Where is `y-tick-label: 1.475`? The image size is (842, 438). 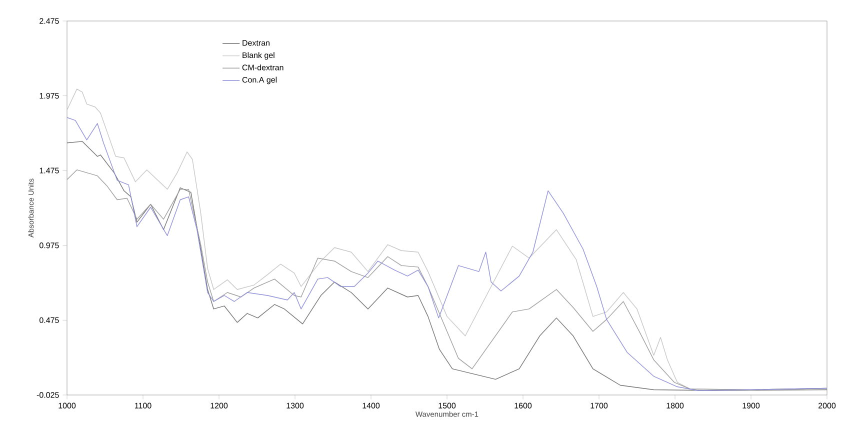 y-tick-label: 1.475 is located at coordinates (49, 171).